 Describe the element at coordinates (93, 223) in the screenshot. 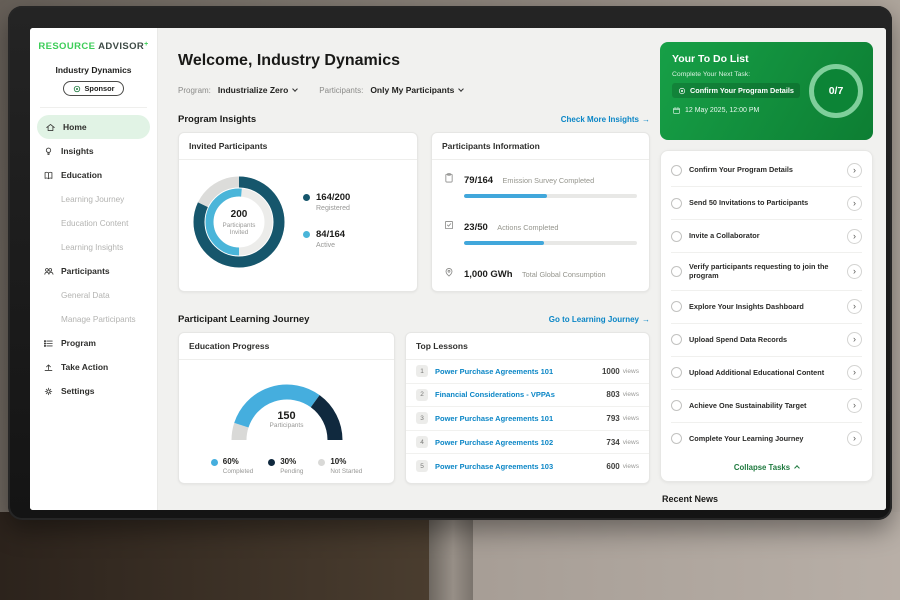

I see `sidebar-item-education-content: Education Content` at that location.